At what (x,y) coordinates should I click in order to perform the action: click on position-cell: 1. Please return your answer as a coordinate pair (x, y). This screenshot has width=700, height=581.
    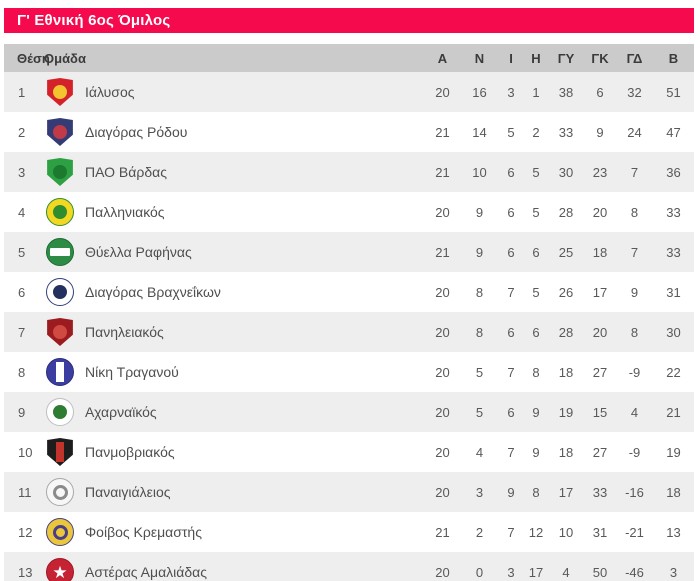
    Looking at the image, I should click on (22, 92).